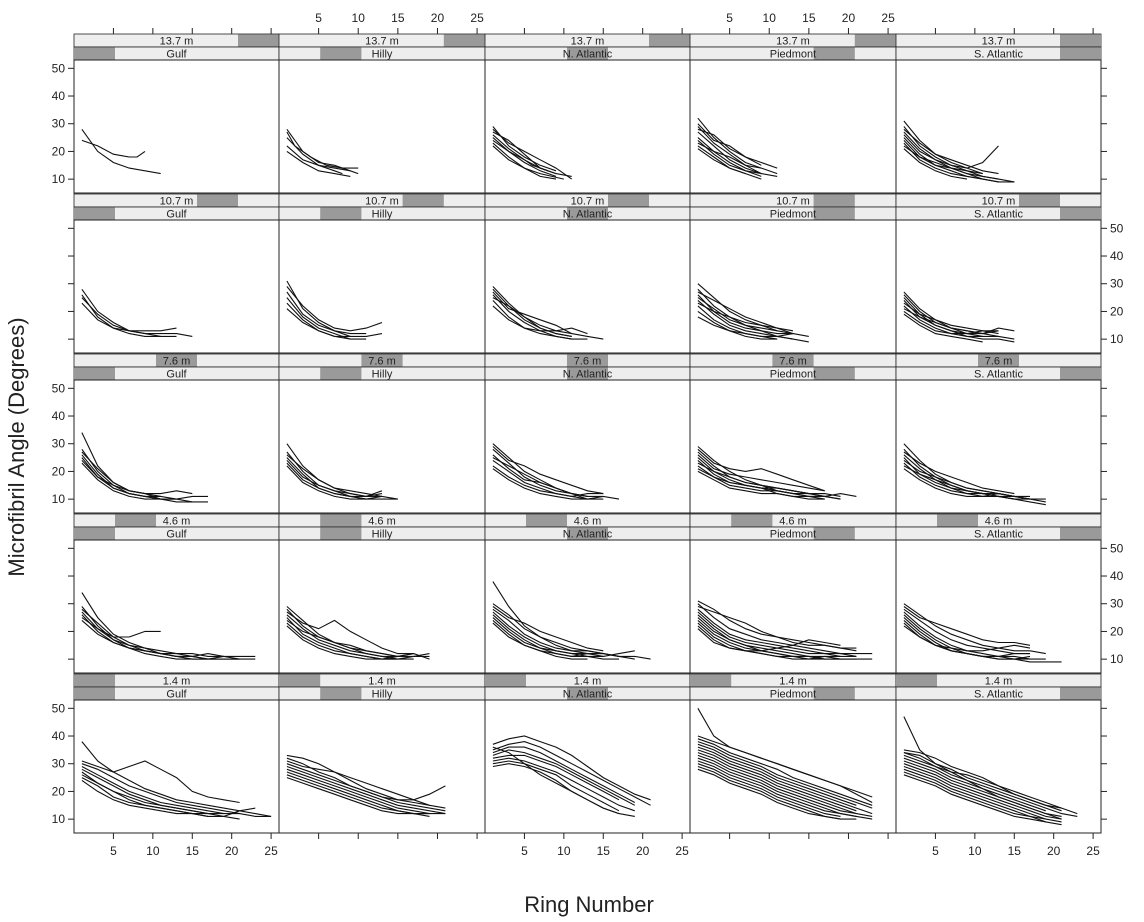 The image size is (1144, 922). Describe the element at coordinates (957, 520) in the screenshot. I see `height-strip-level-4-6-m-s-atlantic` at that location.